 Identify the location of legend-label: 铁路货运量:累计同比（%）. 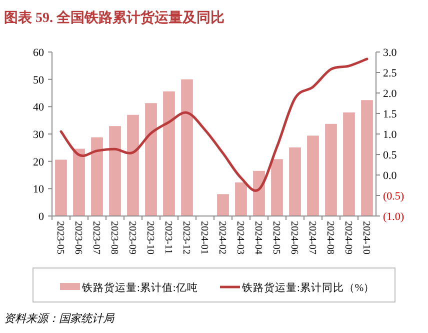
(308, 287).